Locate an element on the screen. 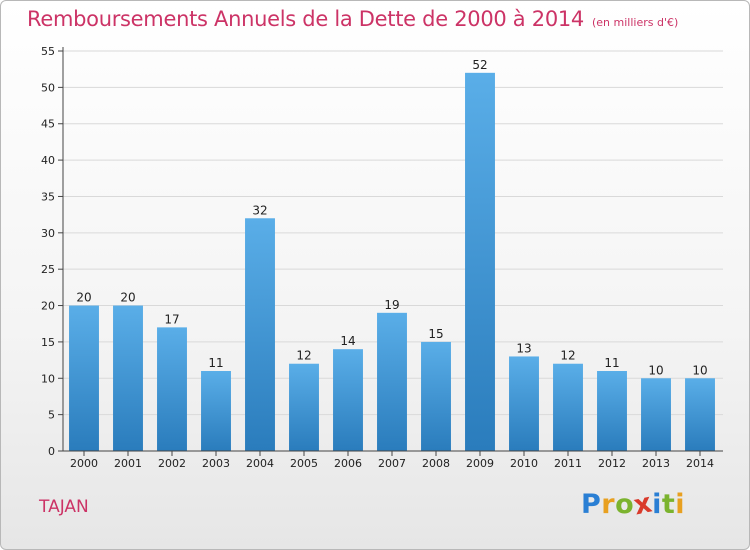 This screenshot has width=750, height=550. logo-letter: o is located at coordinates (625, 504).